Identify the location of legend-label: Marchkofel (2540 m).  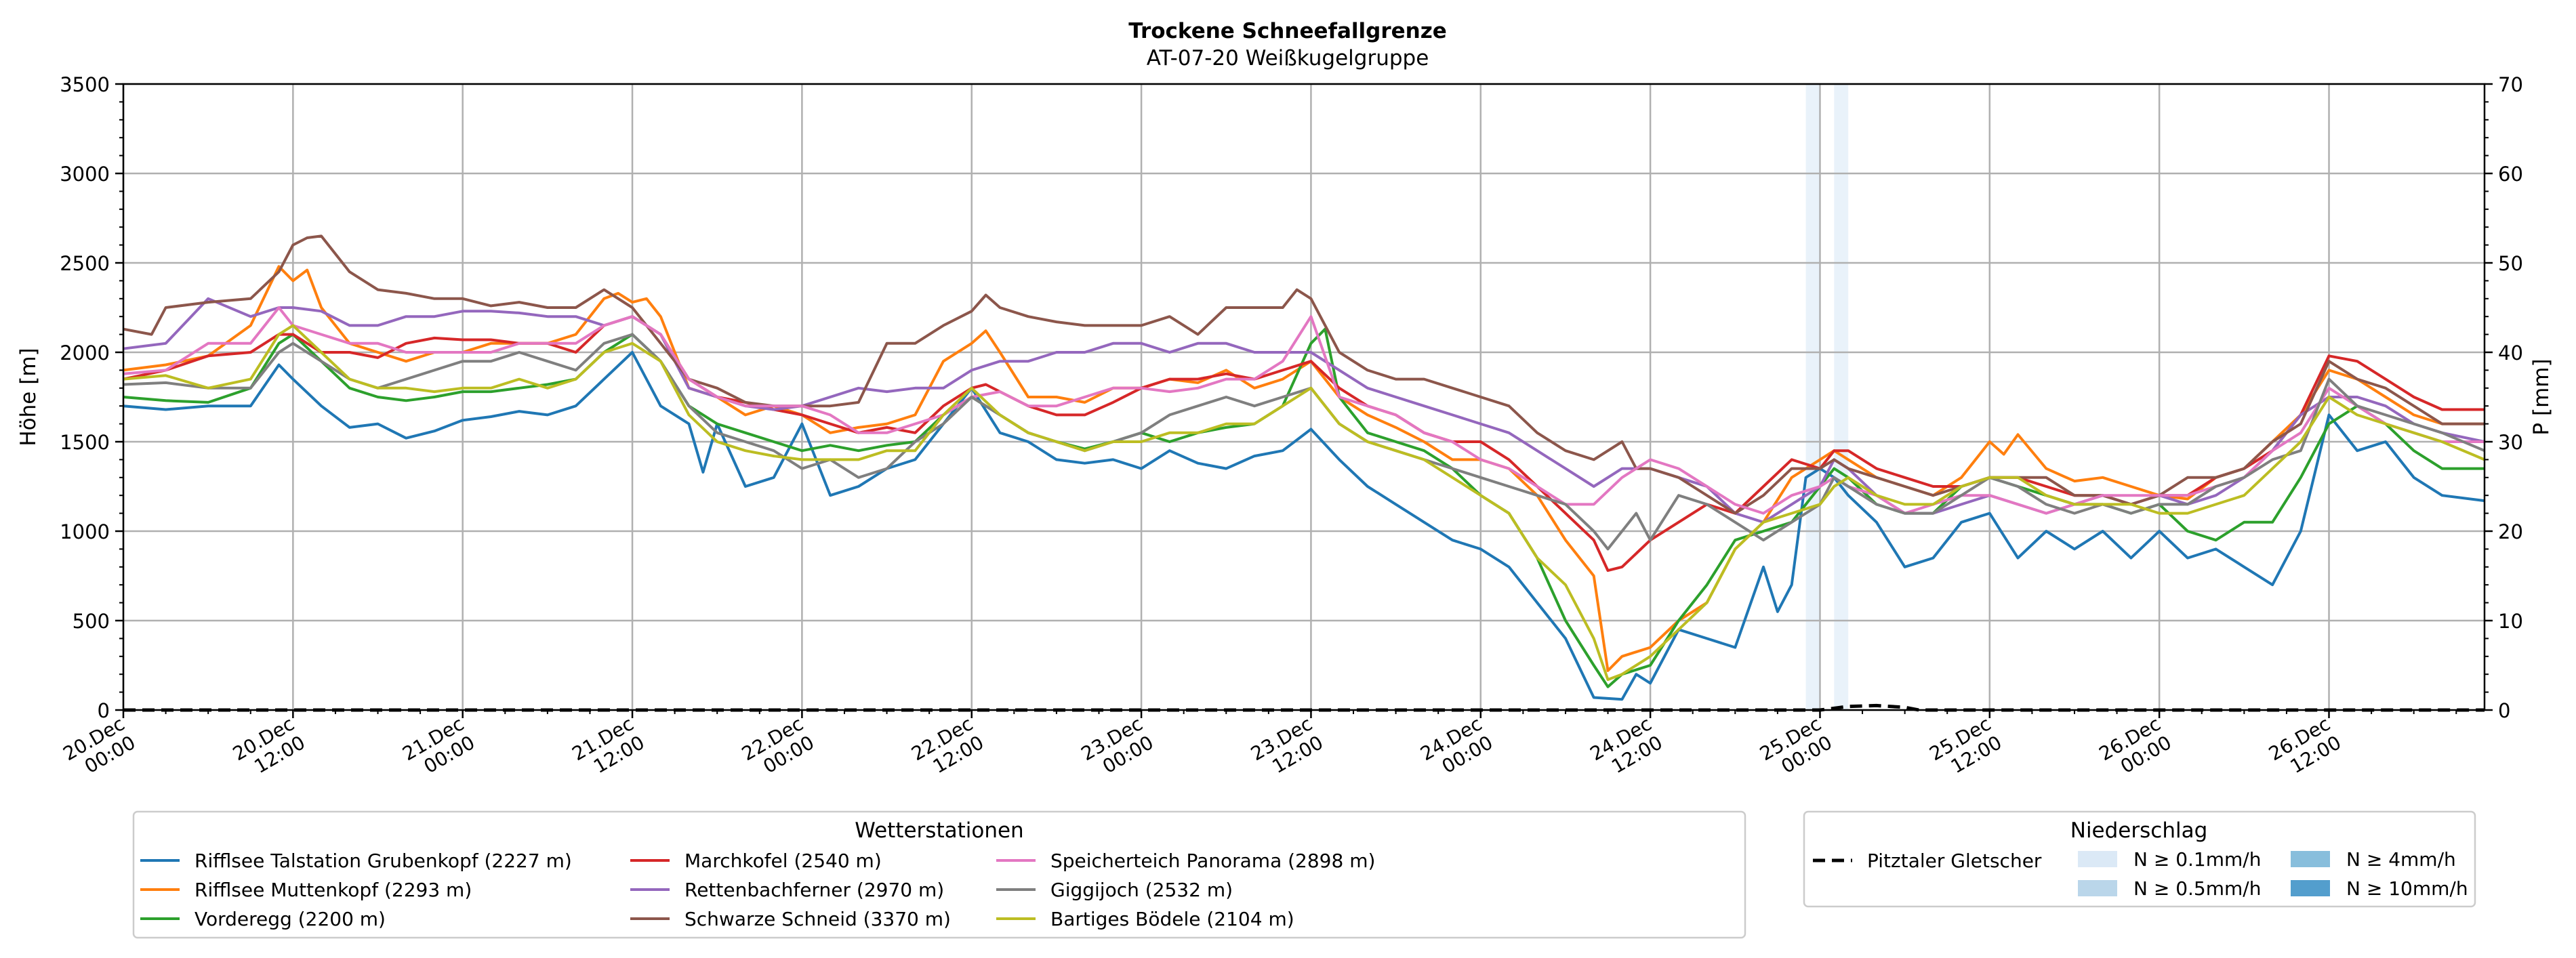
(783, 861).